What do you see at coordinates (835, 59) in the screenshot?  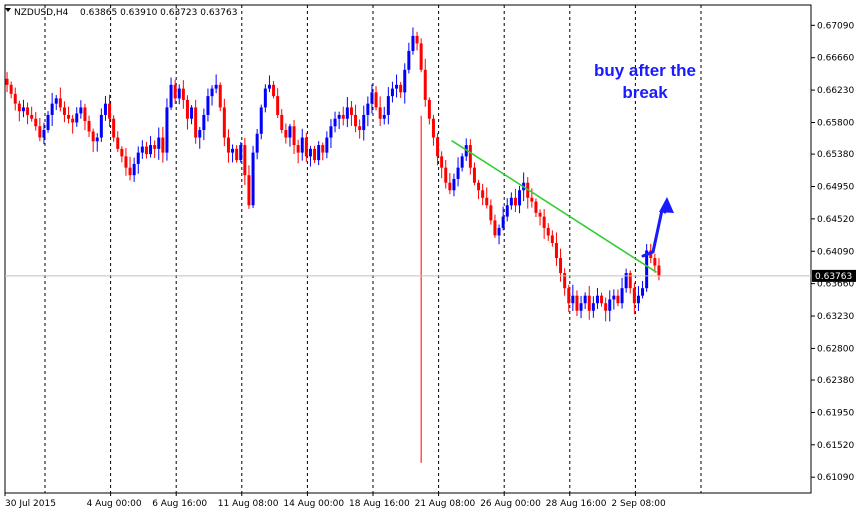 I see `y-tick-label: 0.66660` at bounding box center [835, 59].